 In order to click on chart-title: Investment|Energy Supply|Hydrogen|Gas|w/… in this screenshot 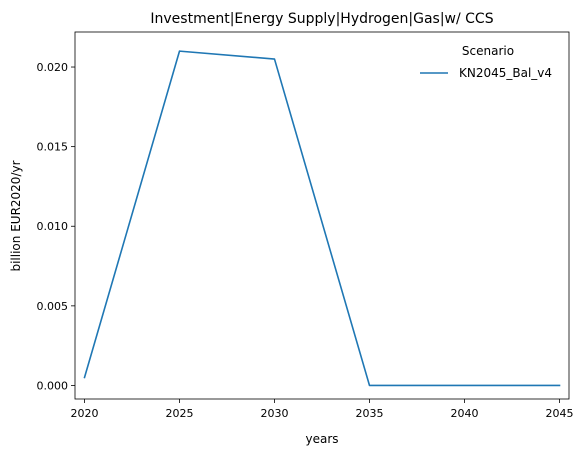, I will do `click(321, 19)`.